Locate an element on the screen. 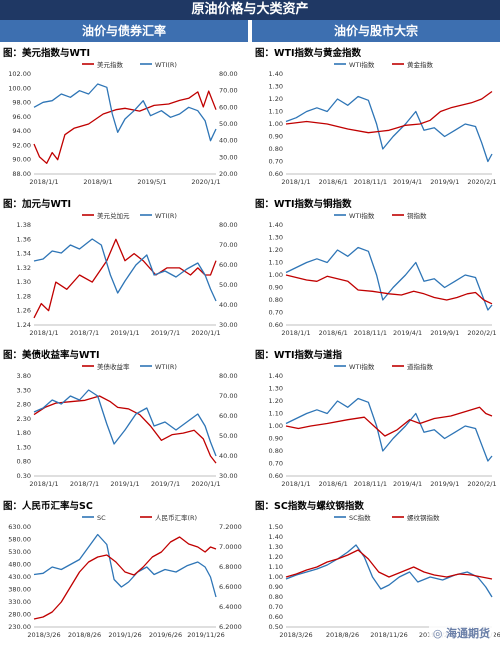 Image resolution: width=500 pixels, height=646 pixels. x-tick-label: 2018/3/26 is located at coordinates (295, 635).